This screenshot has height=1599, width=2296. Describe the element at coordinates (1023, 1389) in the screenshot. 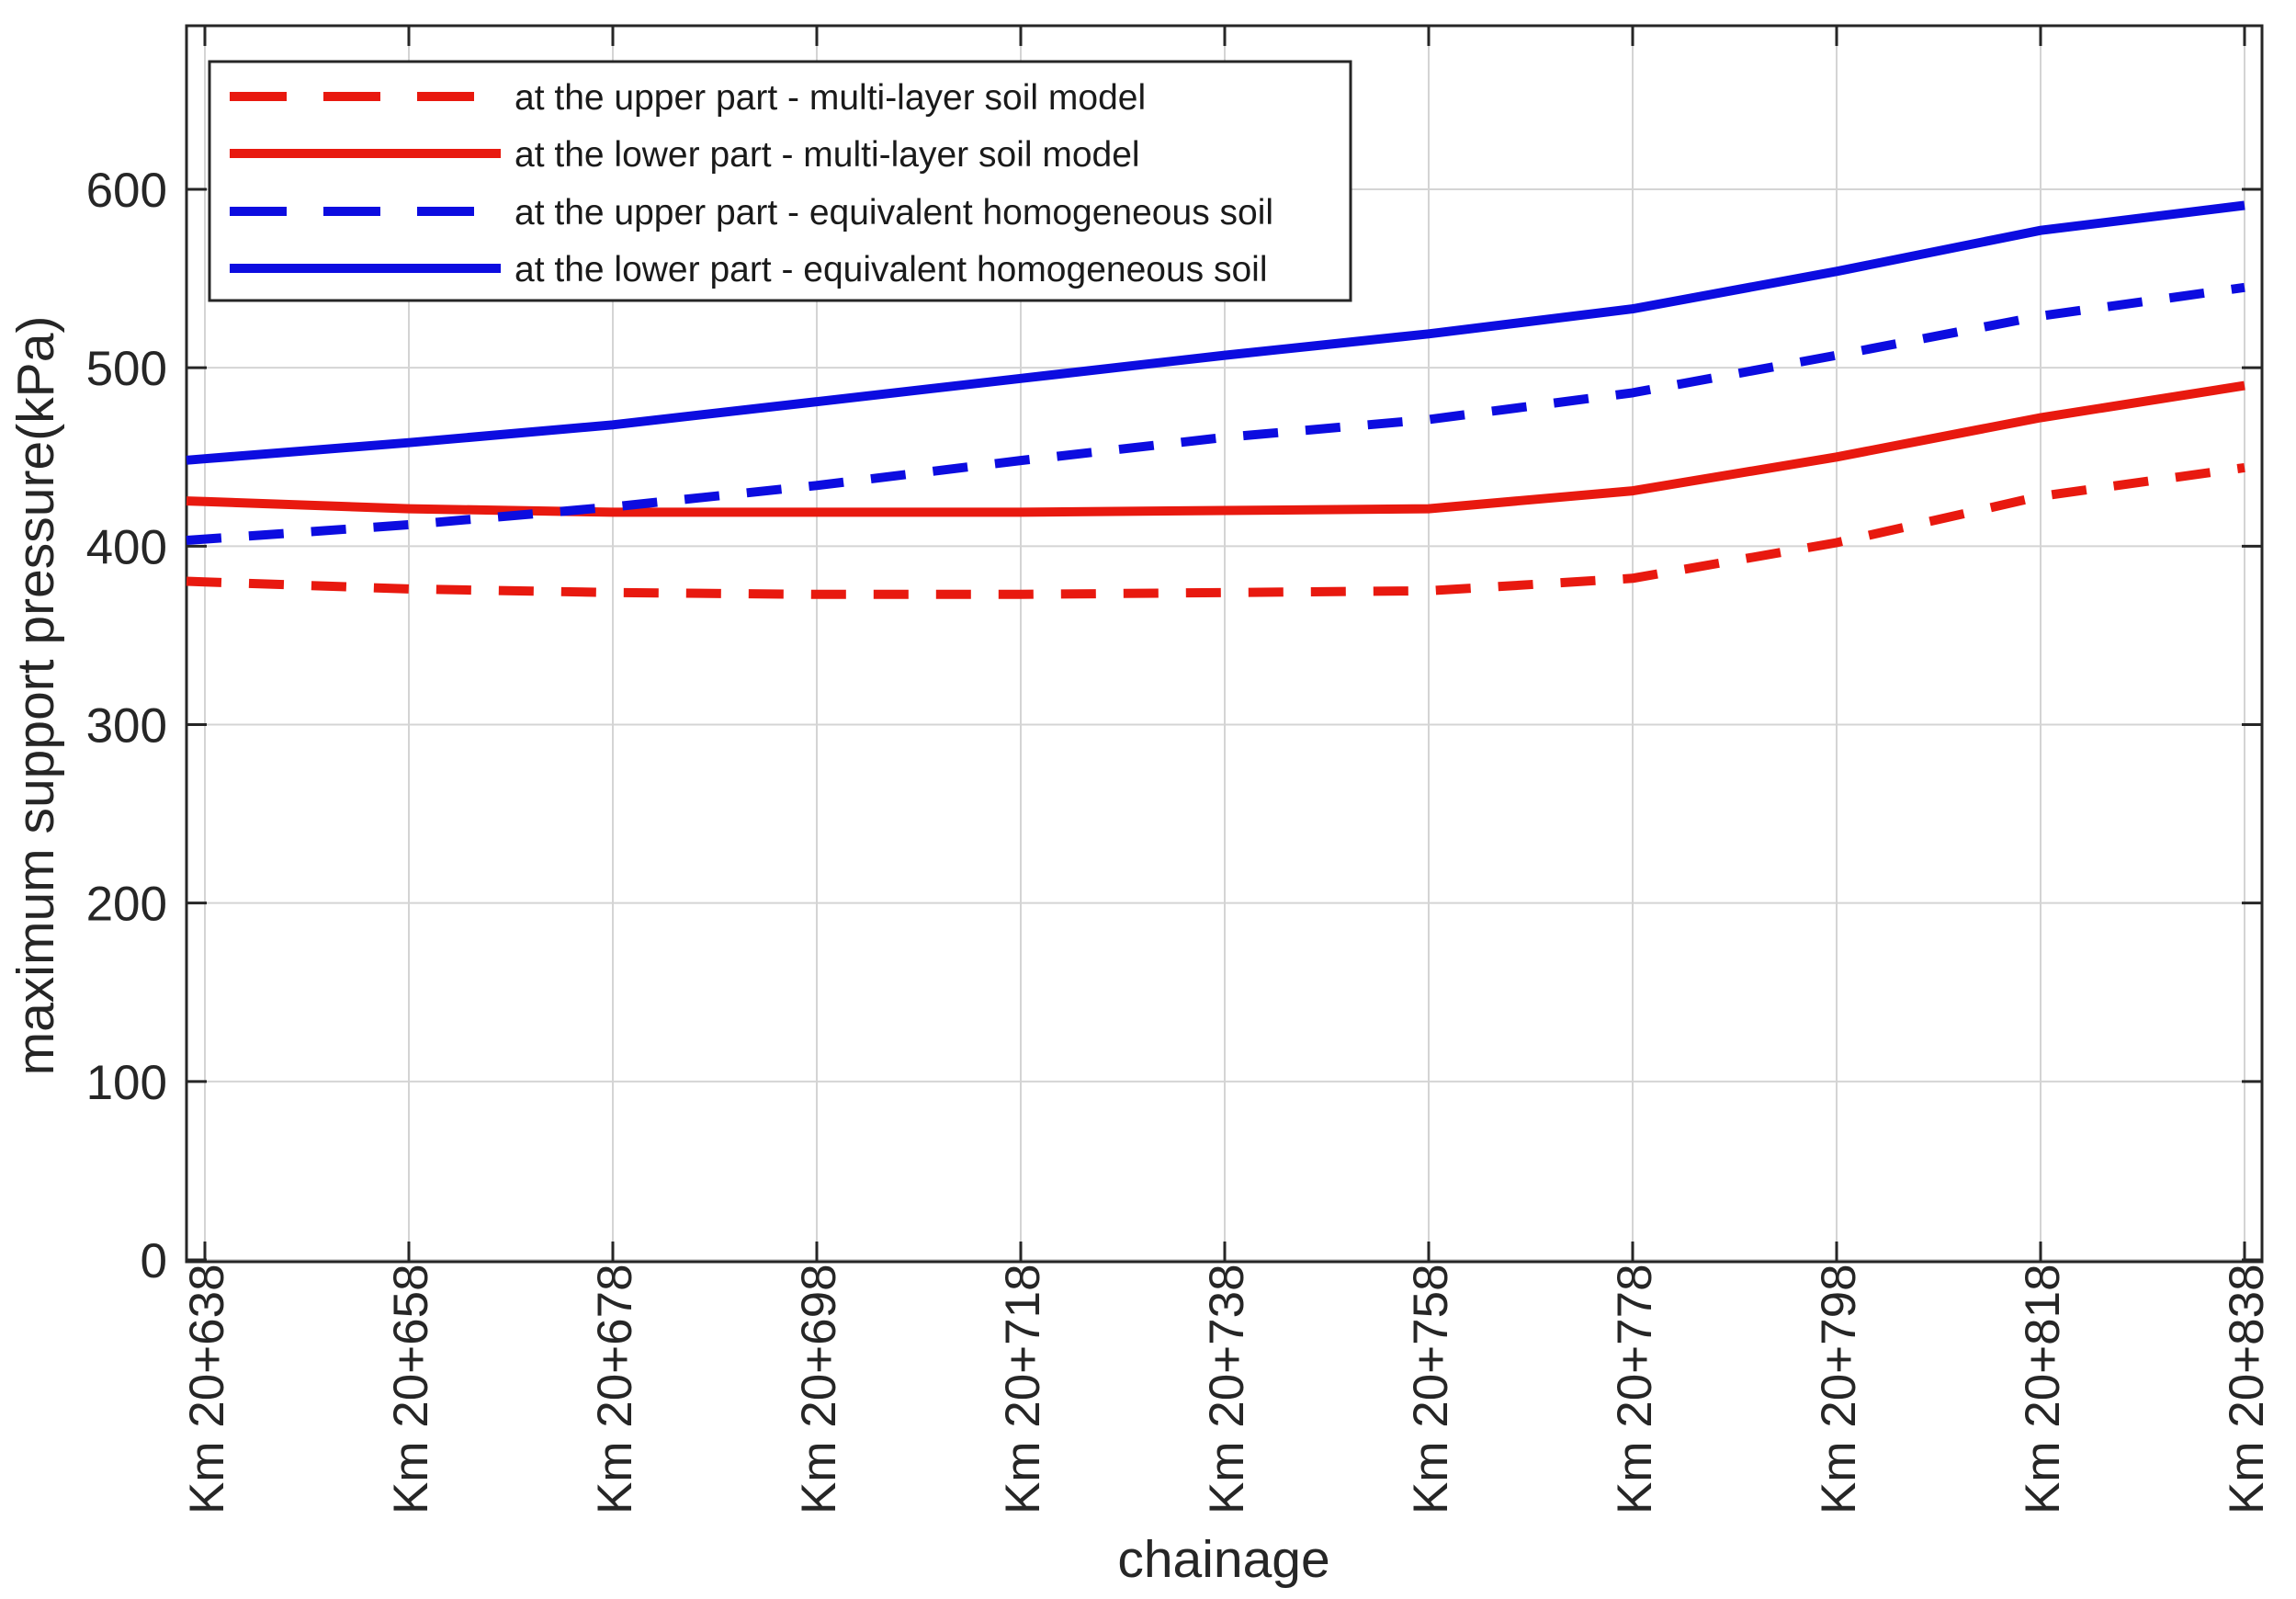

I see `x-tick-label: Km 20+718` at that location.